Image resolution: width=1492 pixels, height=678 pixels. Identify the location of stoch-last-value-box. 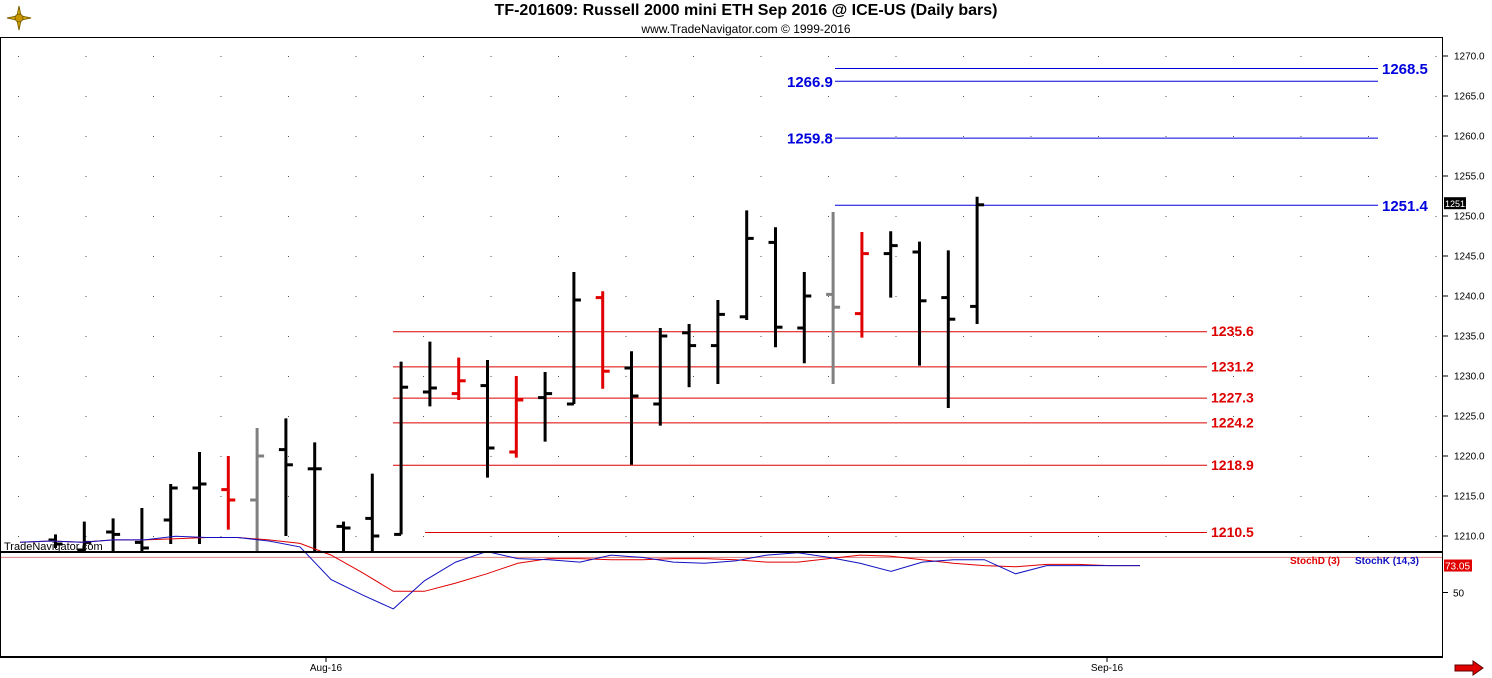
(1458, 565).